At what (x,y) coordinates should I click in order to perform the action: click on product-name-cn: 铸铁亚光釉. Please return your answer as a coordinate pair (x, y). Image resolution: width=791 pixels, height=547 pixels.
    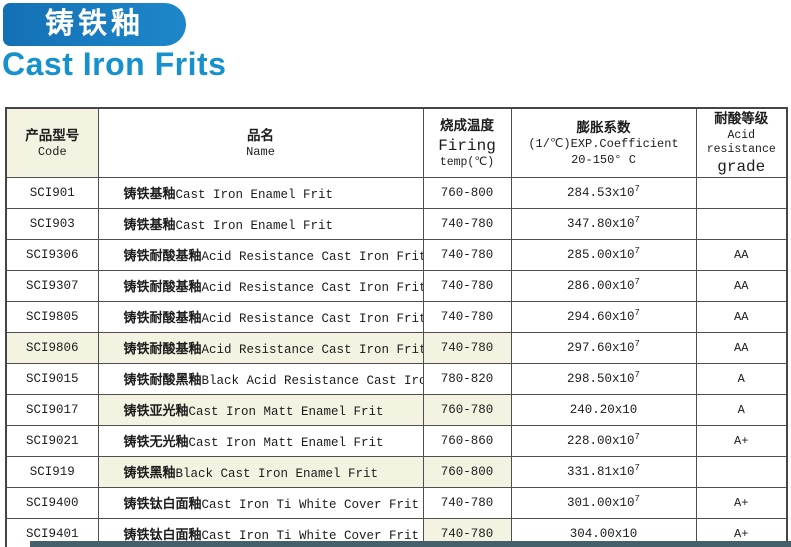
    Looking at the image, I should click on (156, 411).